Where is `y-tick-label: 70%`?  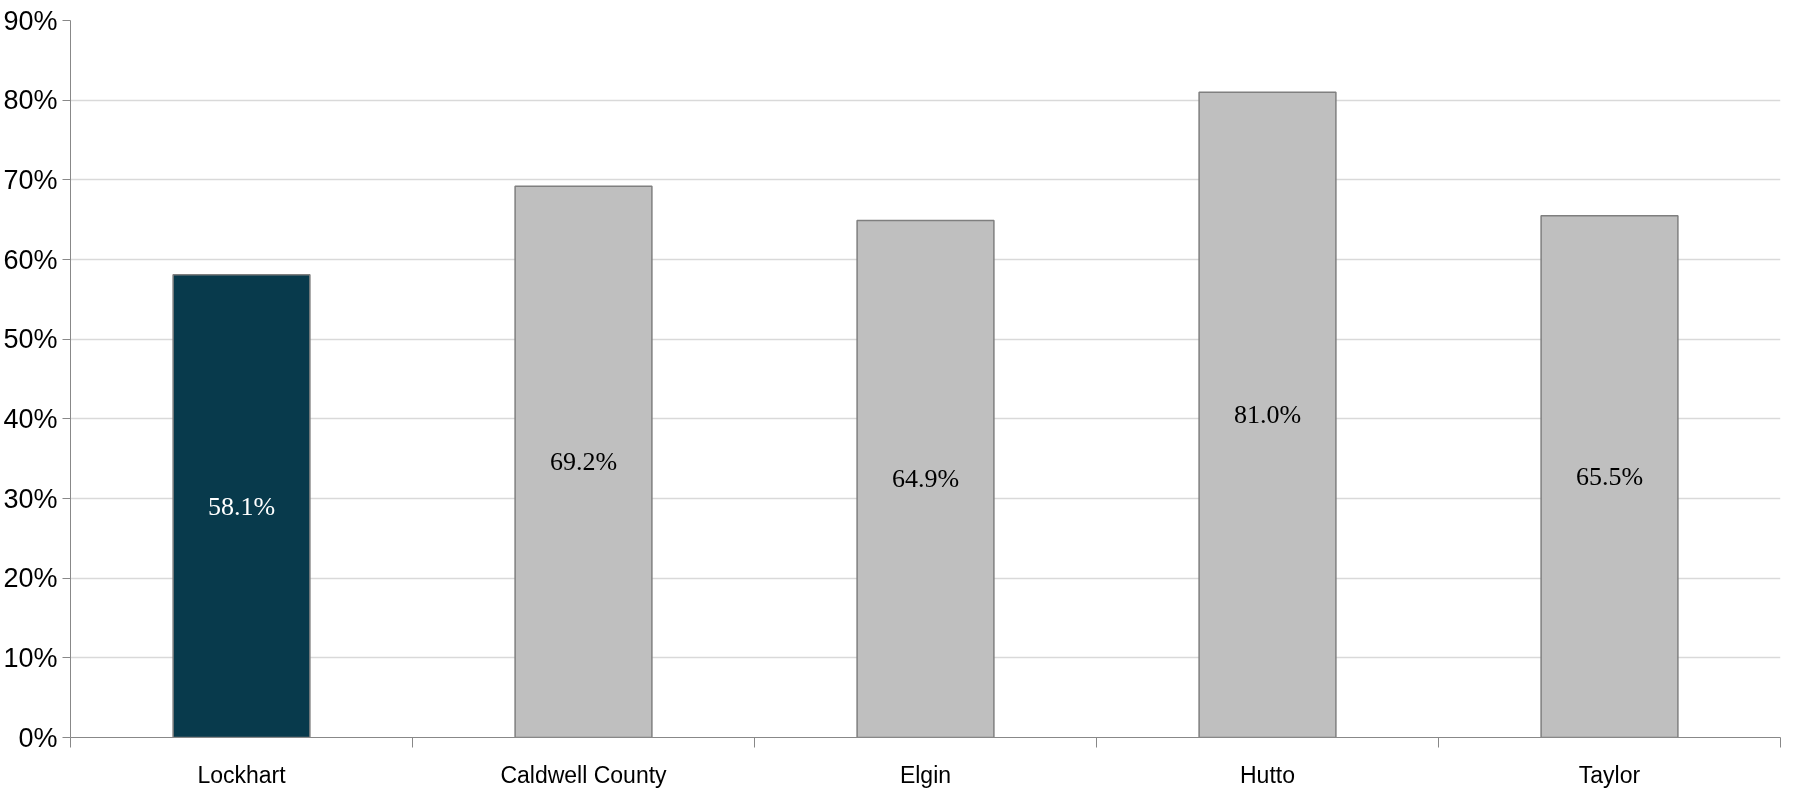 y-tick-label: 70% is located at coordinates (30, 179).